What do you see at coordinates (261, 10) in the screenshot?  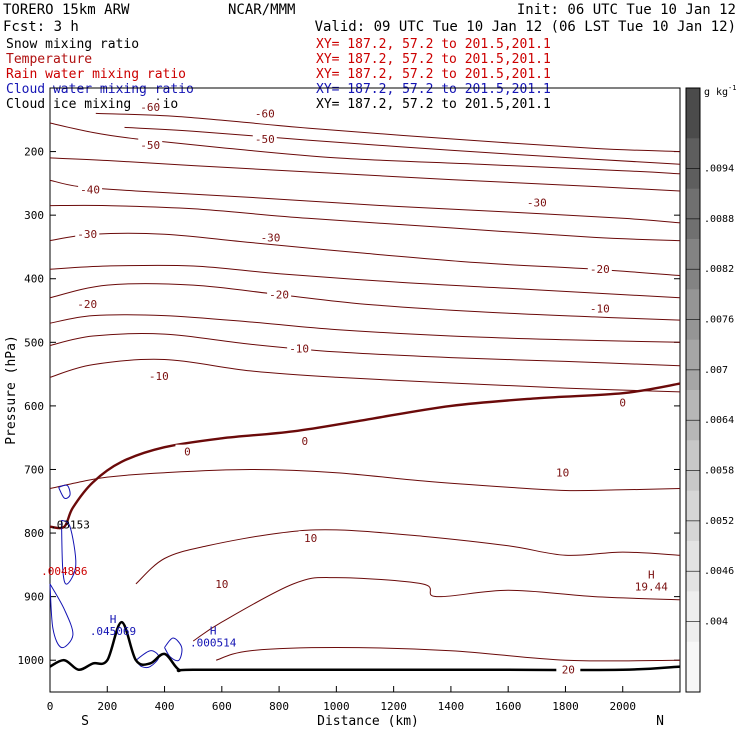 I see `center-label: NCAR/MMM` at bounding box center [261, 10].